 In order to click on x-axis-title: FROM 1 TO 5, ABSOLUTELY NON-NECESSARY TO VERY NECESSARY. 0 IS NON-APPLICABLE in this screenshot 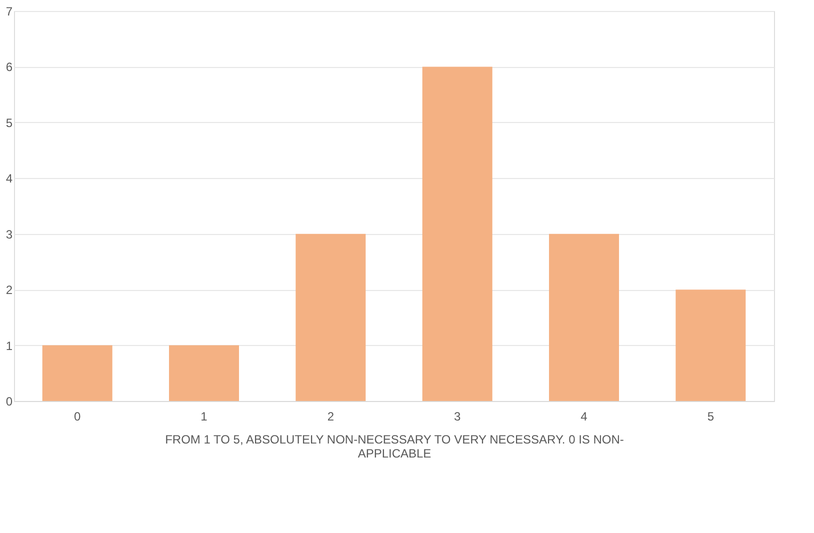, I will do `click(394, 446)`.